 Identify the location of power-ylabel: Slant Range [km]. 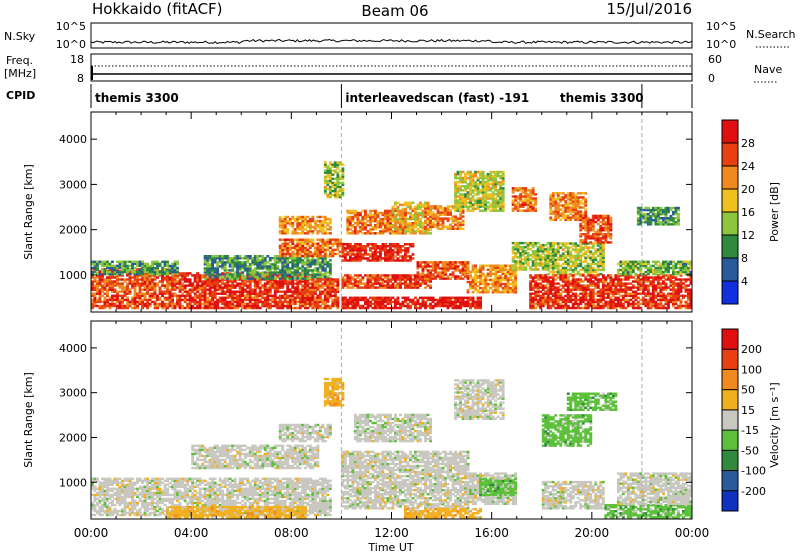
(28, 212).